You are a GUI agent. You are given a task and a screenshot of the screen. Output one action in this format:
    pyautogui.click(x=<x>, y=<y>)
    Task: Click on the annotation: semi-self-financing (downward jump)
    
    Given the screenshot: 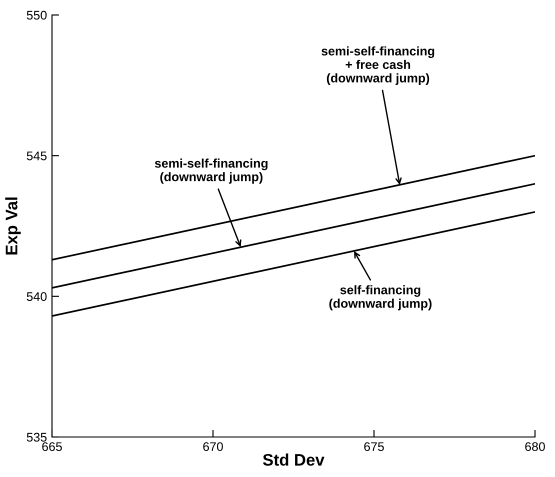 What is the action you would take?
    pyautogui.click(x=211, y=171)
    